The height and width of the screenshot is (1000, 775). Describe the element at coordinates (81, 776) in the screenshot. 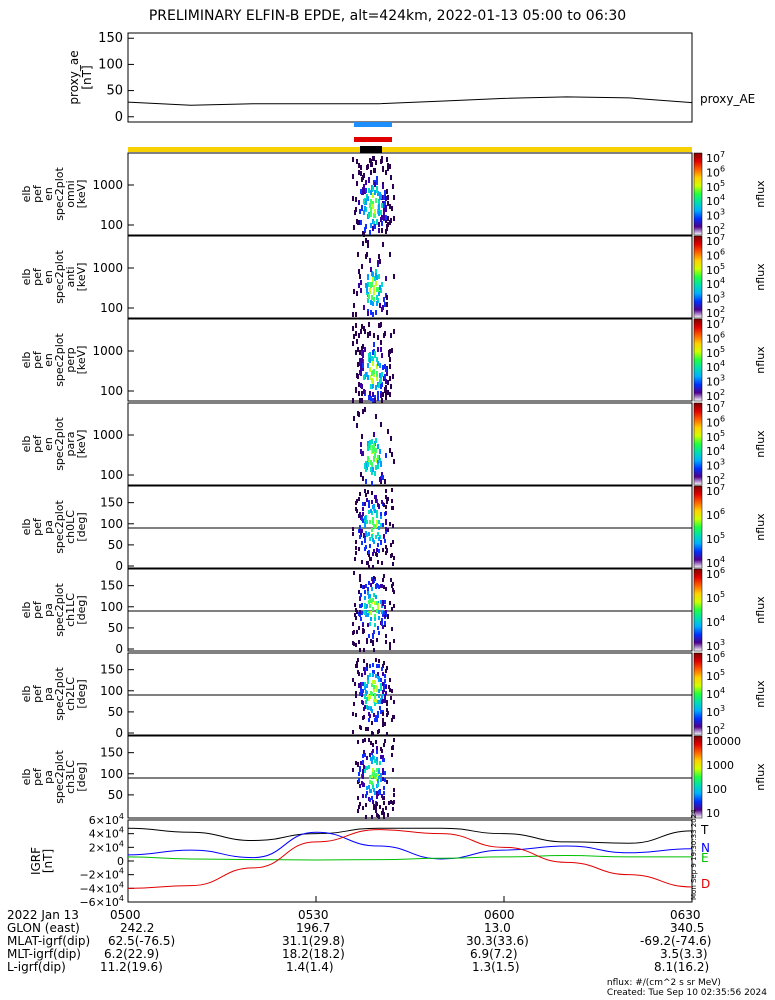

I see `y-axis-label: [deg]` at that location.